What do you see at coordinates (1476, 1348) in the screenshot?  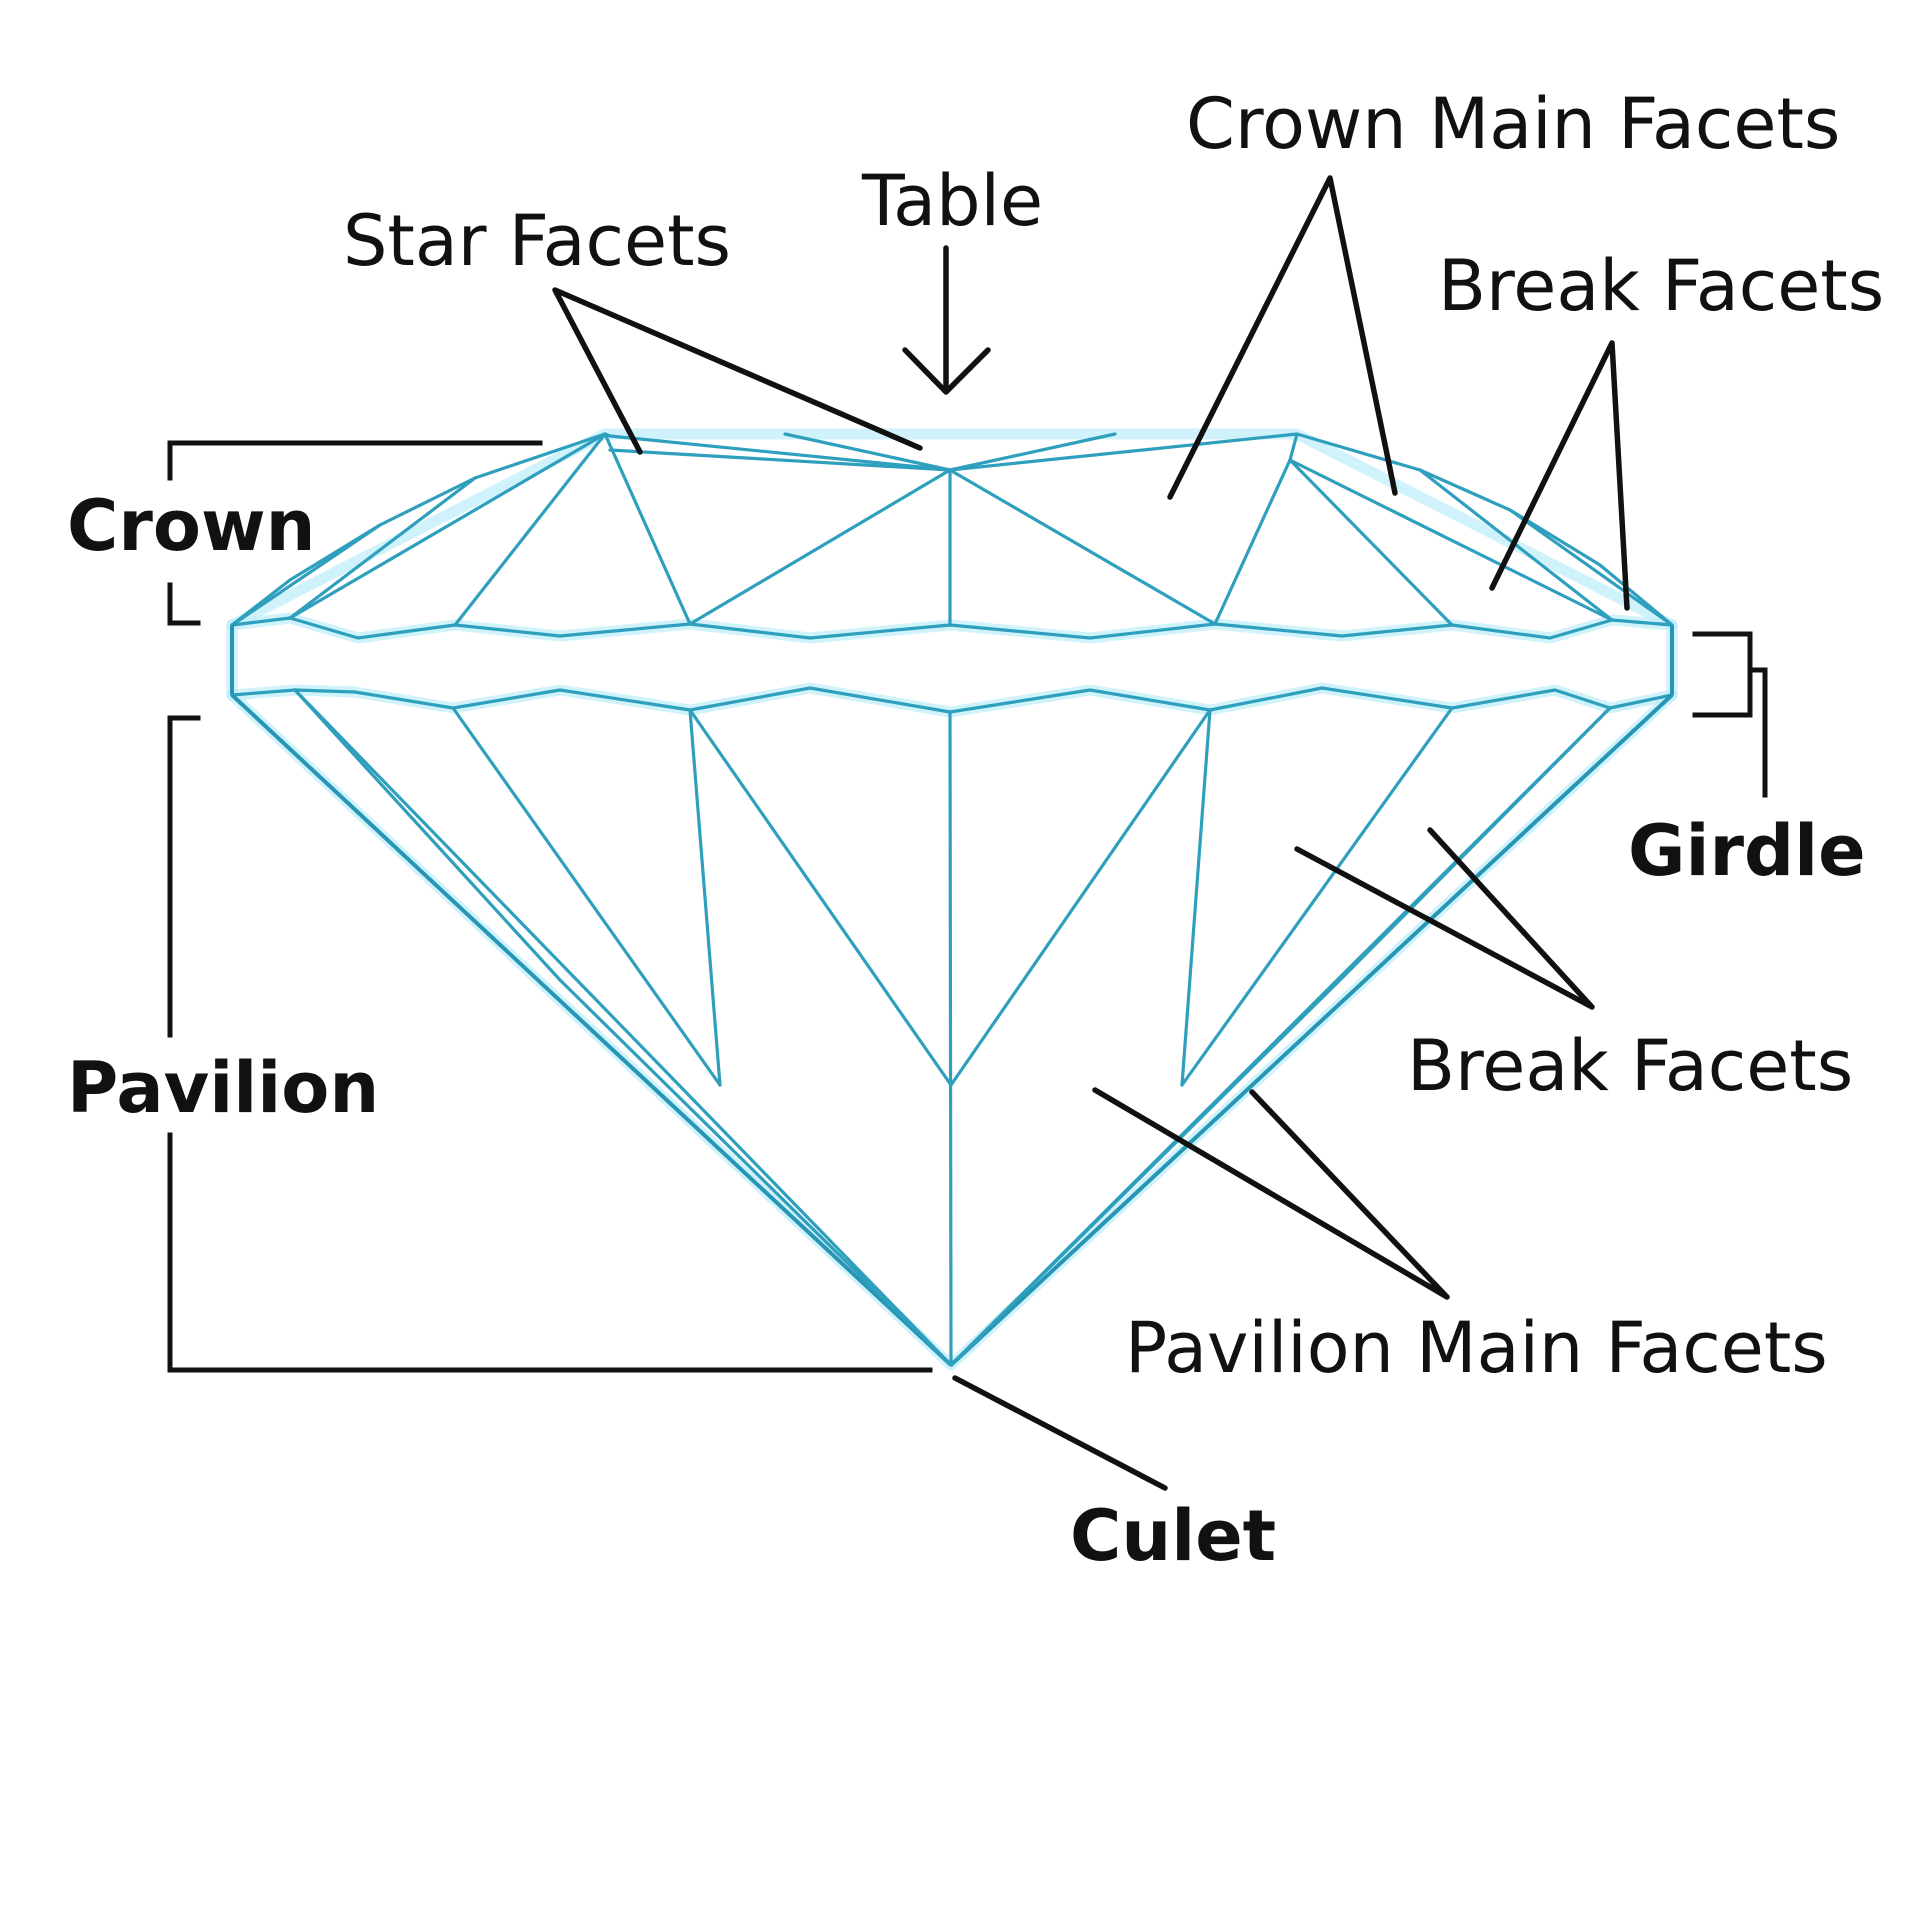 I see `pavilion-main-facets-label: Pavilion Main Facets` at bounding box center [1476, 1348].